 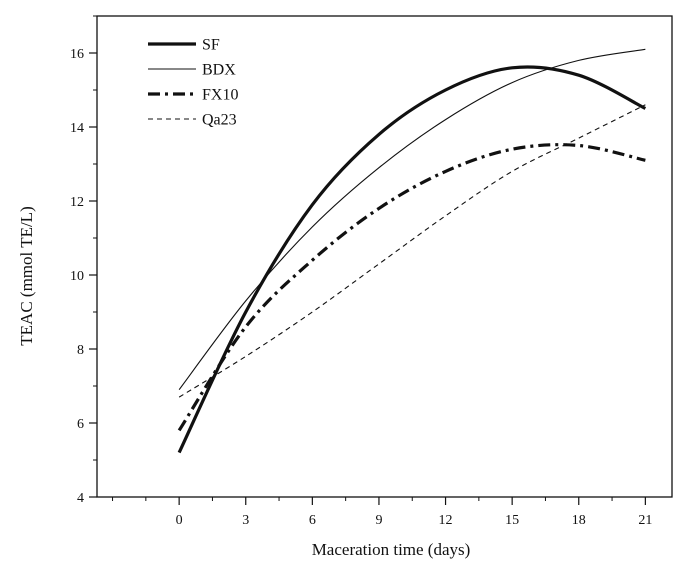 I want to click on y-tick-label: 12, so click(x=77, y=202).